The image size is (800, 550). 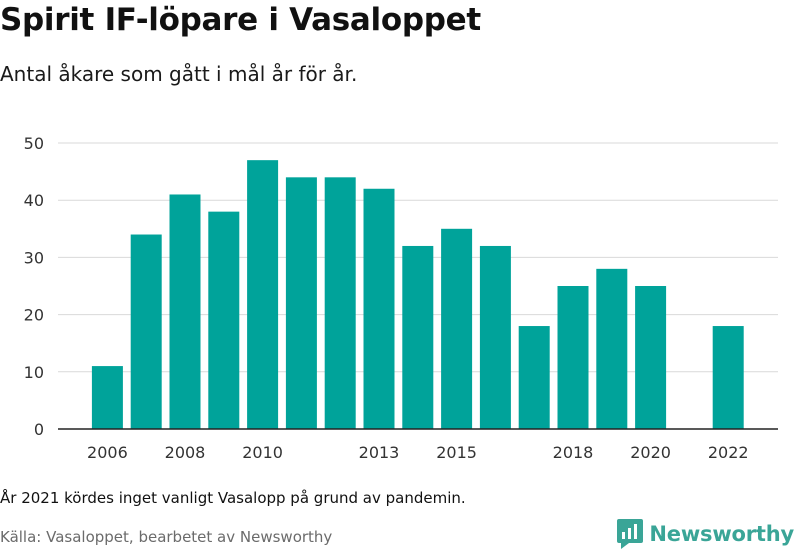 I want to click on y-tick-label: 0, so click(x=39, y=429).